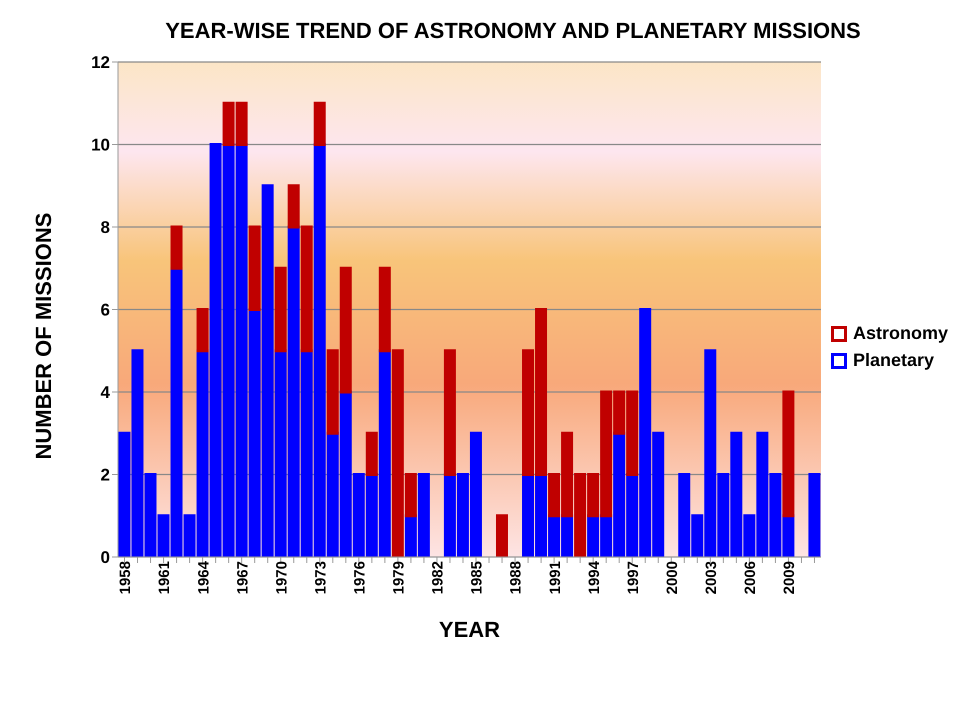  Describe the element at coordinates (125, 577) in the screenshot. I see `x-tick-label: 1958` at that location.